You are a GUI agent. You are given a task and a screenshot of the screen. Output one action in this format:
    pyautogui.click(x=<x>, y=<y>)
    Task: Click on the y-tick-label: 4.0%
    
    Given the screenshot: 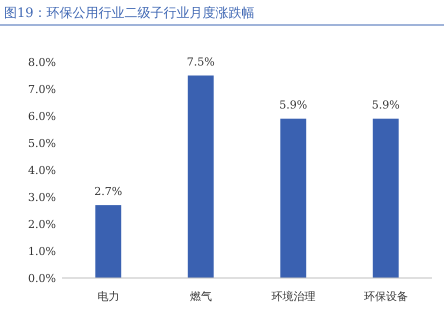 What is the action you would take?
    pyautogui.click(x=42, y=170)
    